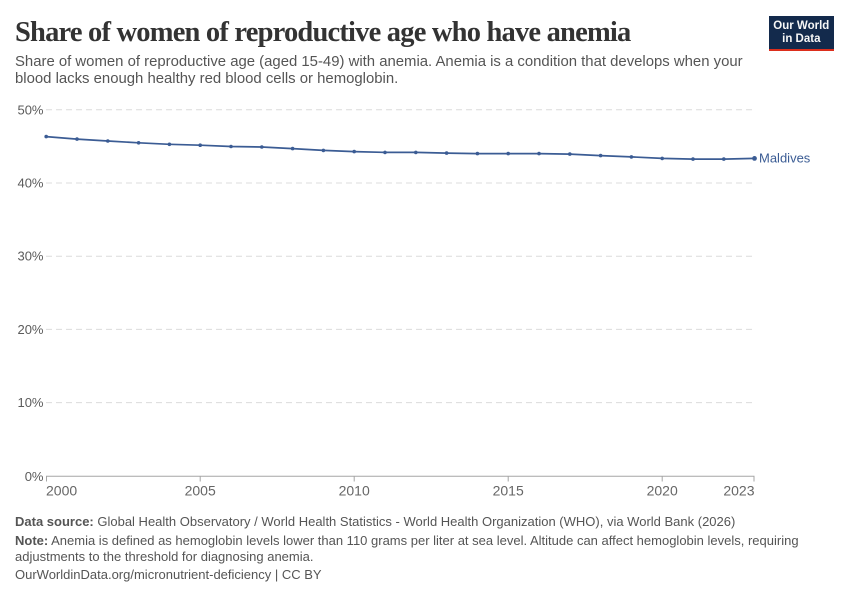 The height and width of the screenshot is (600, 850). What do you see at coordinates (354, 491) in the screenshot?
I see `svg-text: 2010` at bounding box center [354, 491].